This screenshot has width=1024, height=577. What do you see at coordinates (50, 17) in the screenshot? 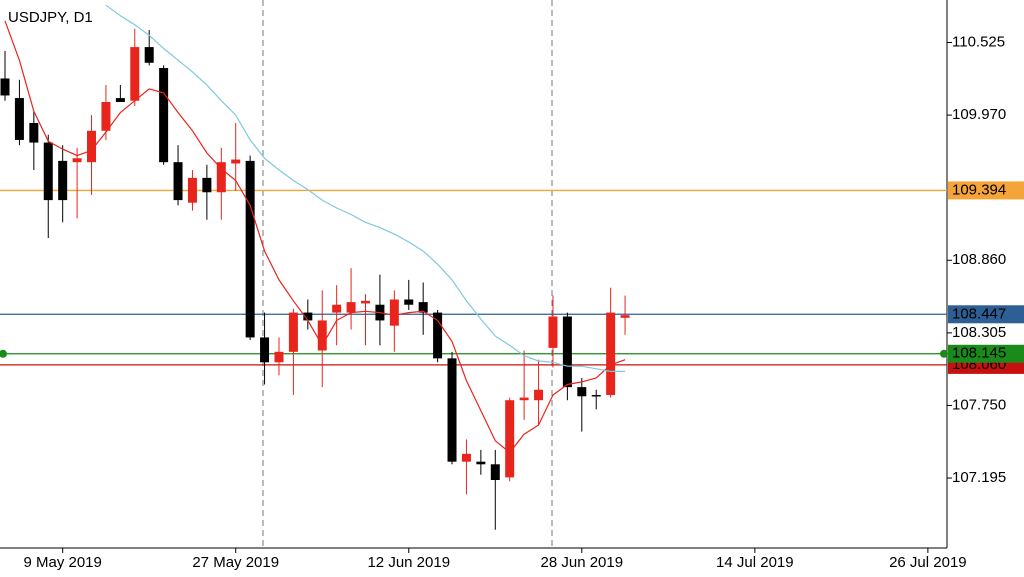
I see `chart-title: USDJPY, D1` at bounding box center [50, 17].